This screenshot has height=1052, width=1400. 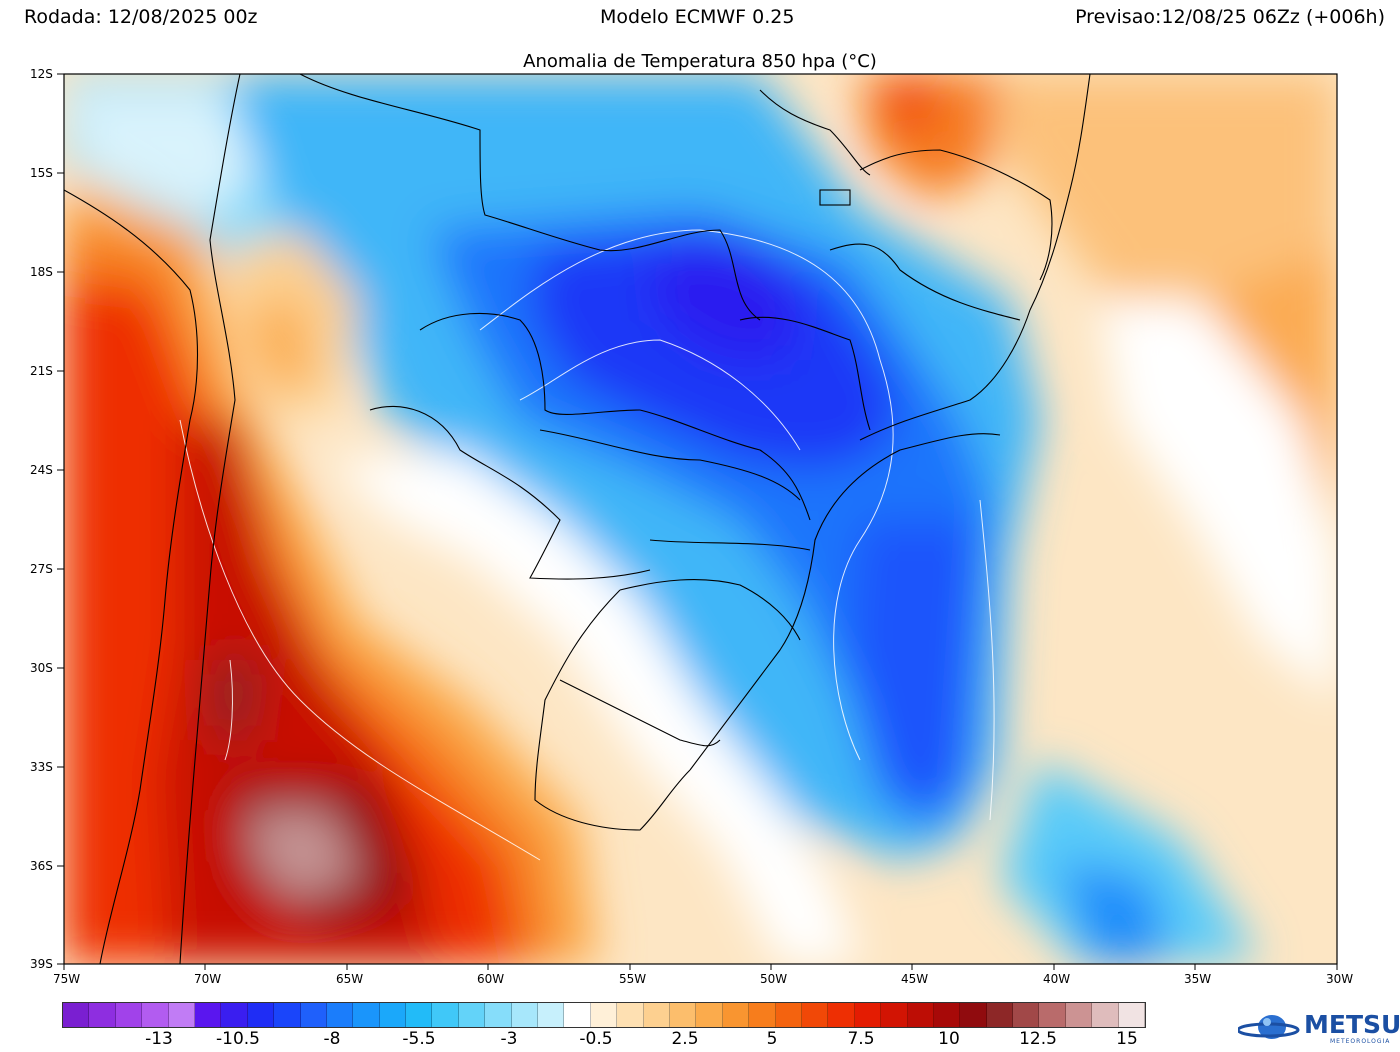 What do you see at coordinates (914, 979) in the screenshot?
I see `lon-label: 45W` at bounding box center [914, 979].